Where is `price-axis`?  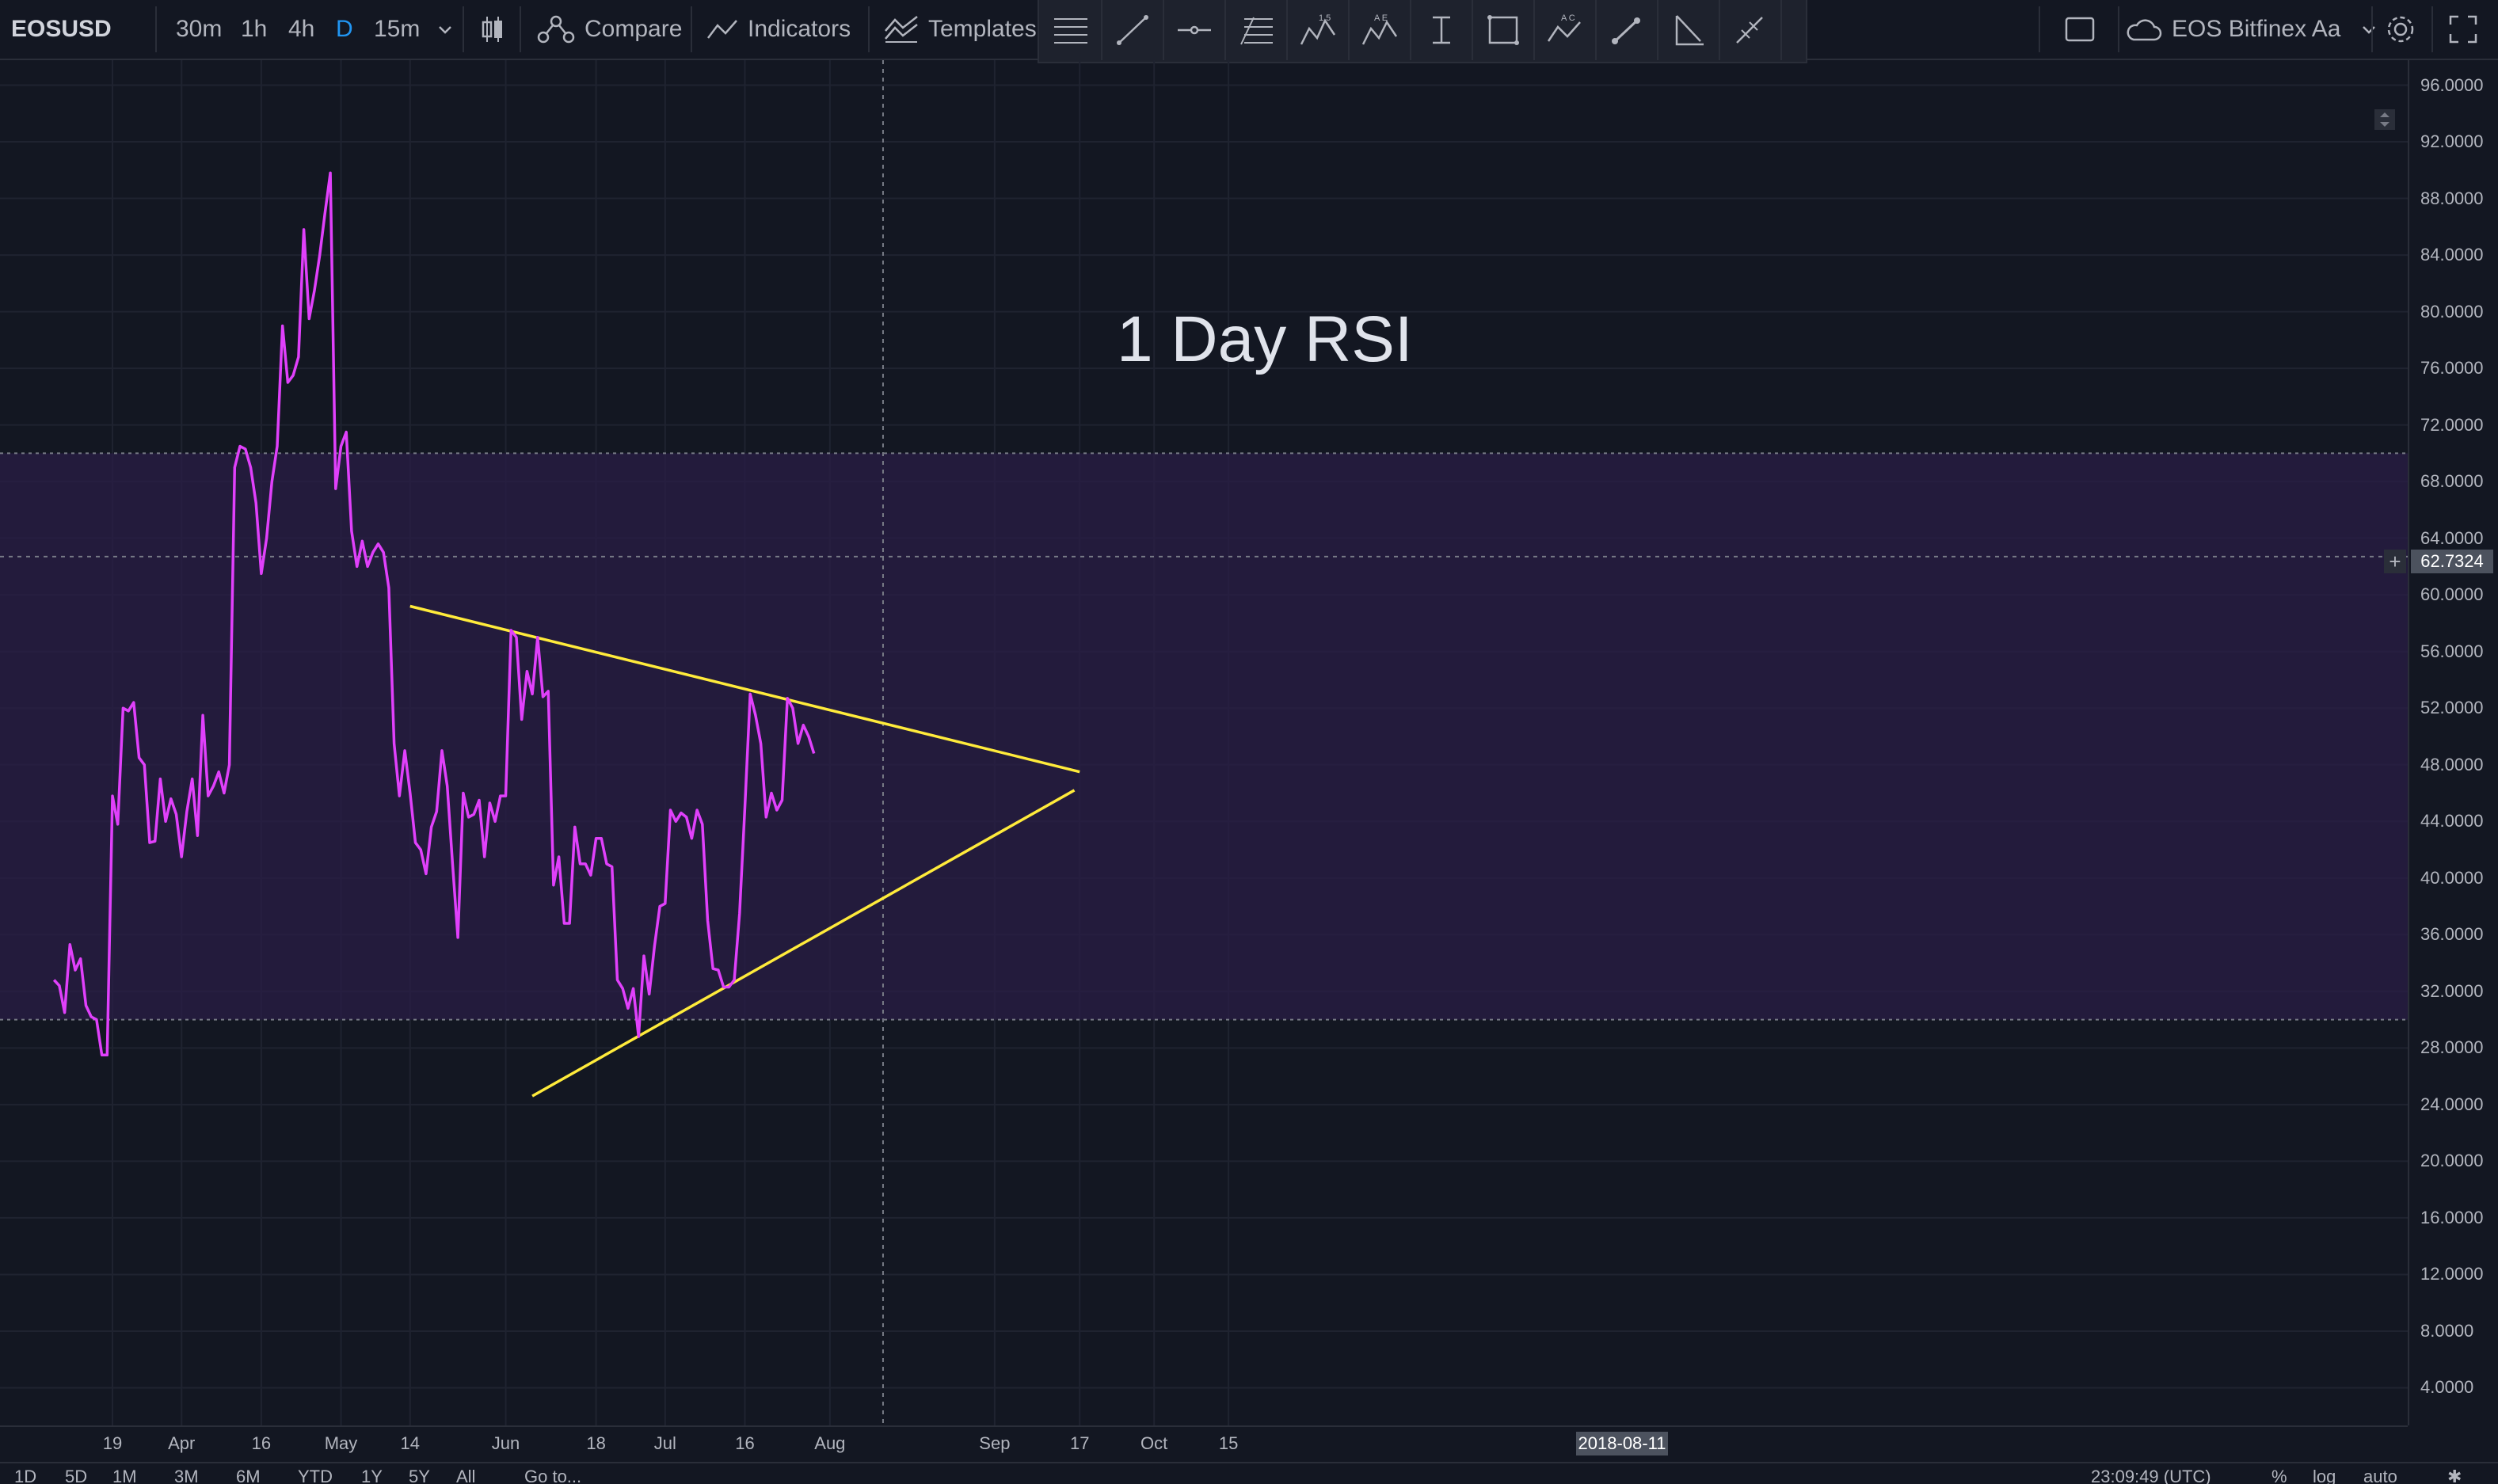 price-axis is located at coordinates (2453, 743).